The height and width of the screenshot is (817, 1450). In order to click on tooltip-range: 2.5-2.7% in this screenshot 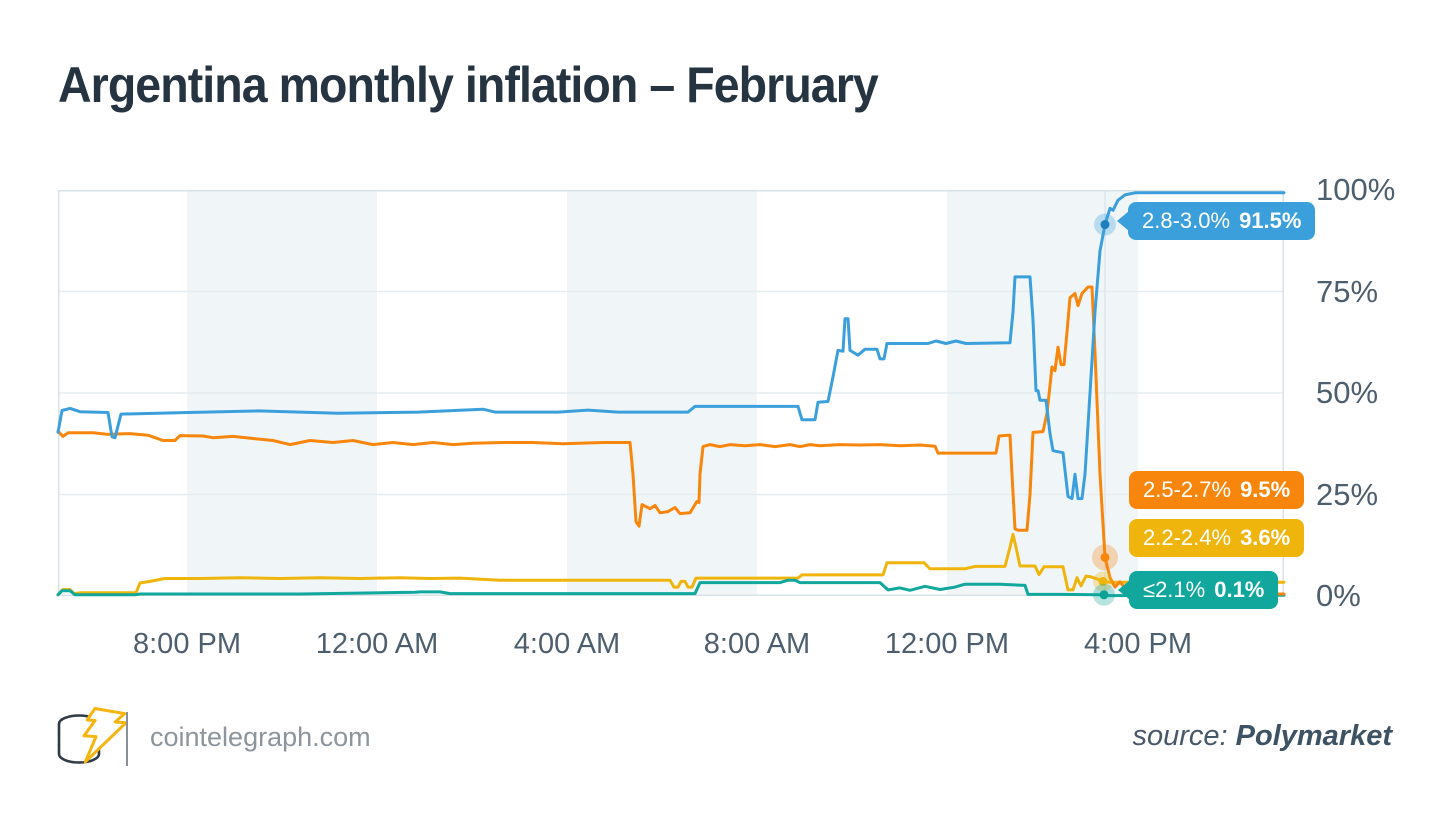, I will do `click(1187, 489)`.